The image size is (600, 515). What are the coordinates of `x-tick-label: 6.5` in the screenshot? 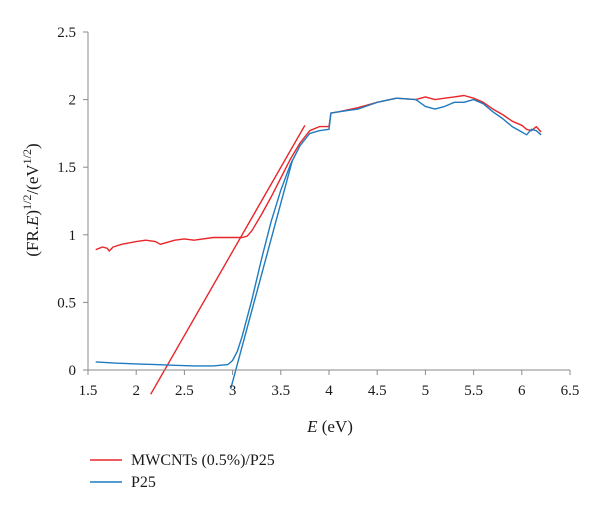 It's located at (570, 391).